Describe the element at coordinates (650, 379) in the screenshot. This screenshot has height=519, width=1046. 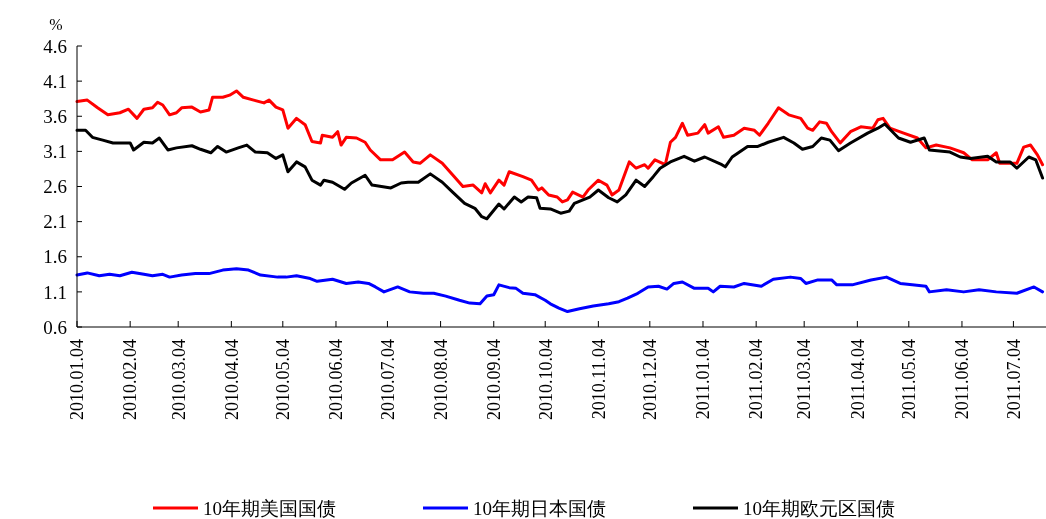
I see `x-tick-label: 2010.12.04` at that location.